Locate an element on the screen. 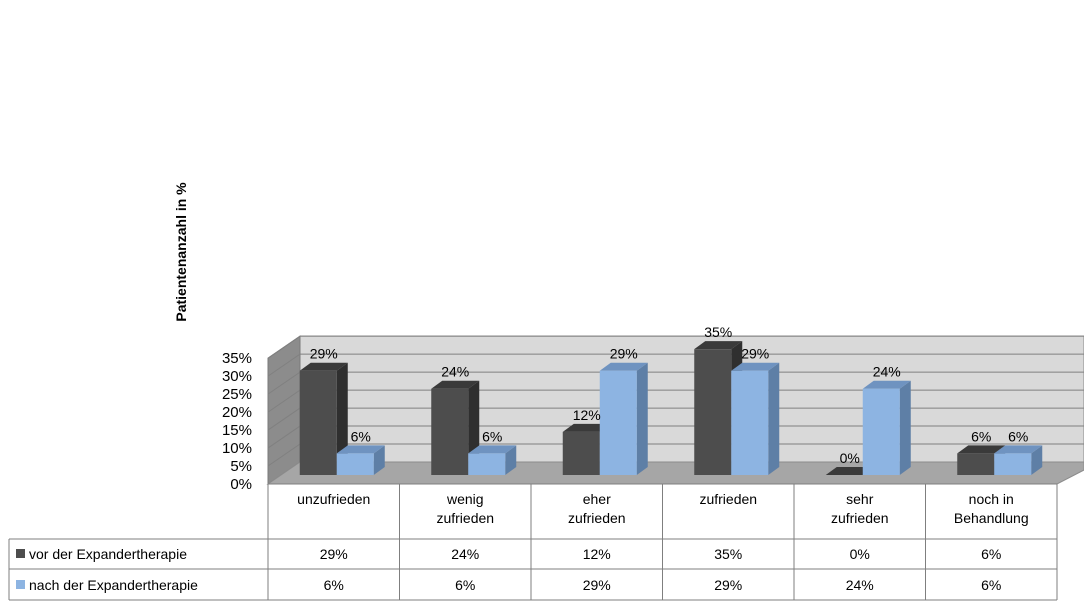 Image resolution: width=1084 pixels, height=603 pixels. data-label: 0% is located at coordinates (850, 458).